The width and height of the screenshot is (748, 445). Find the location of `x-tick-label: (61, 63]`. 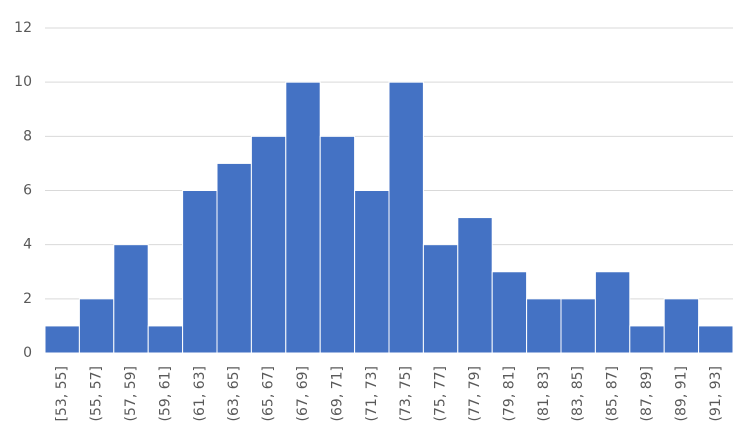

x-tick-label: (61, 63] is located at coordinates (200, 393).